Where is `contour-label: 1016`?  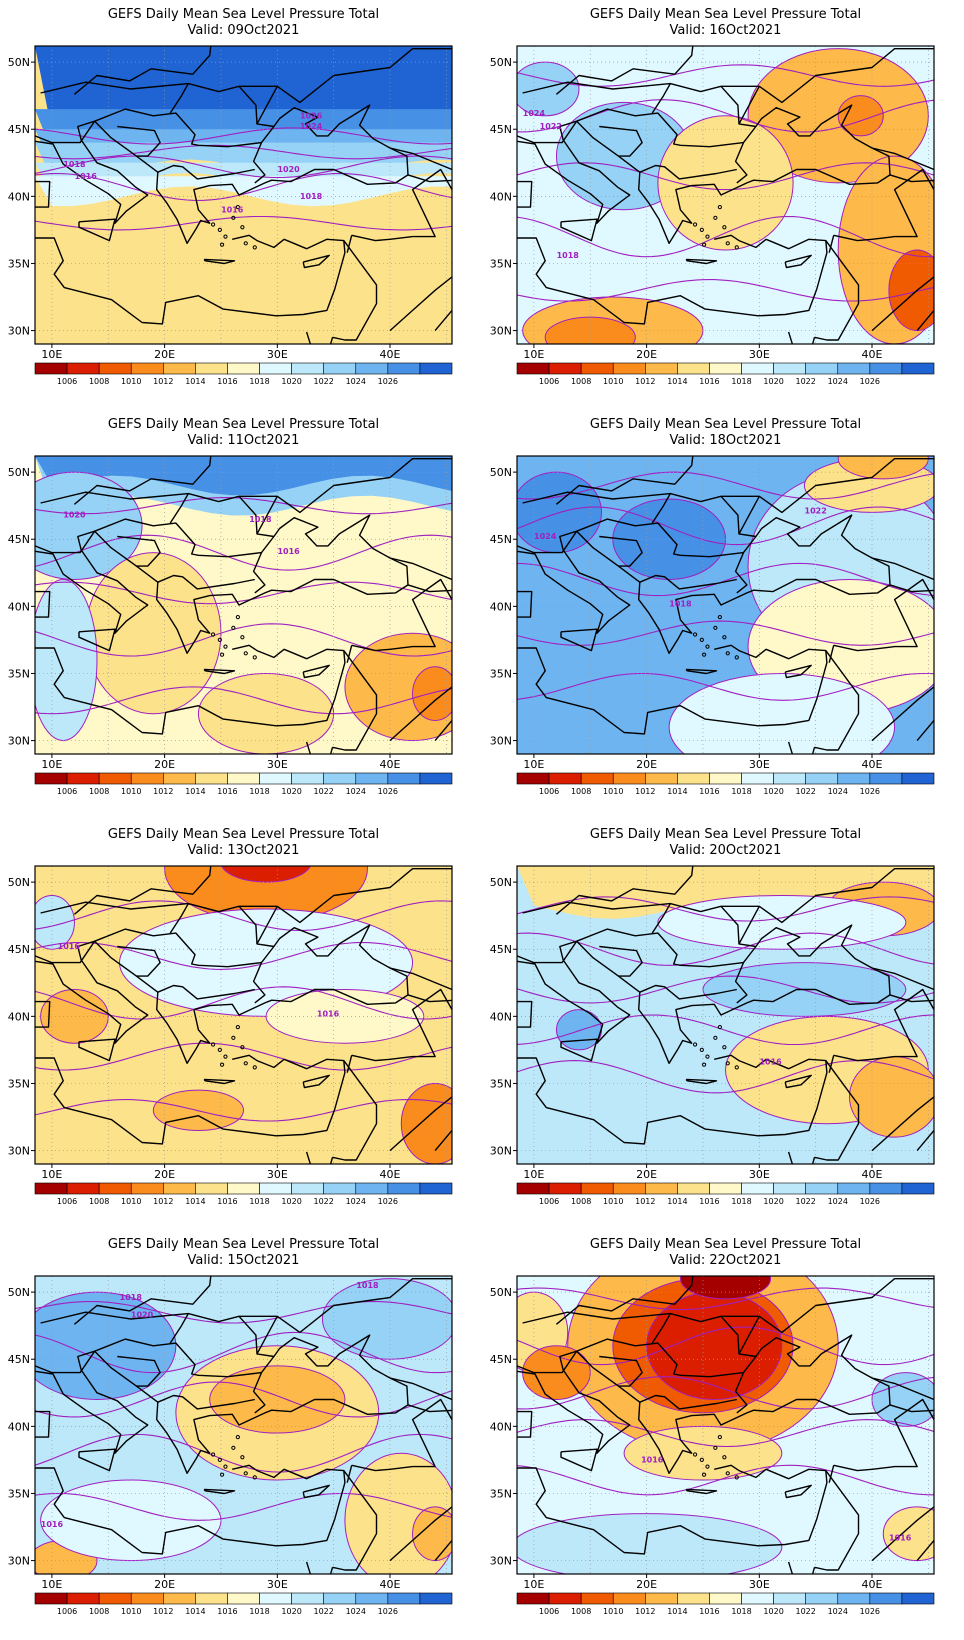 contour-label: 1016 is located at coordinates (770, 1062).